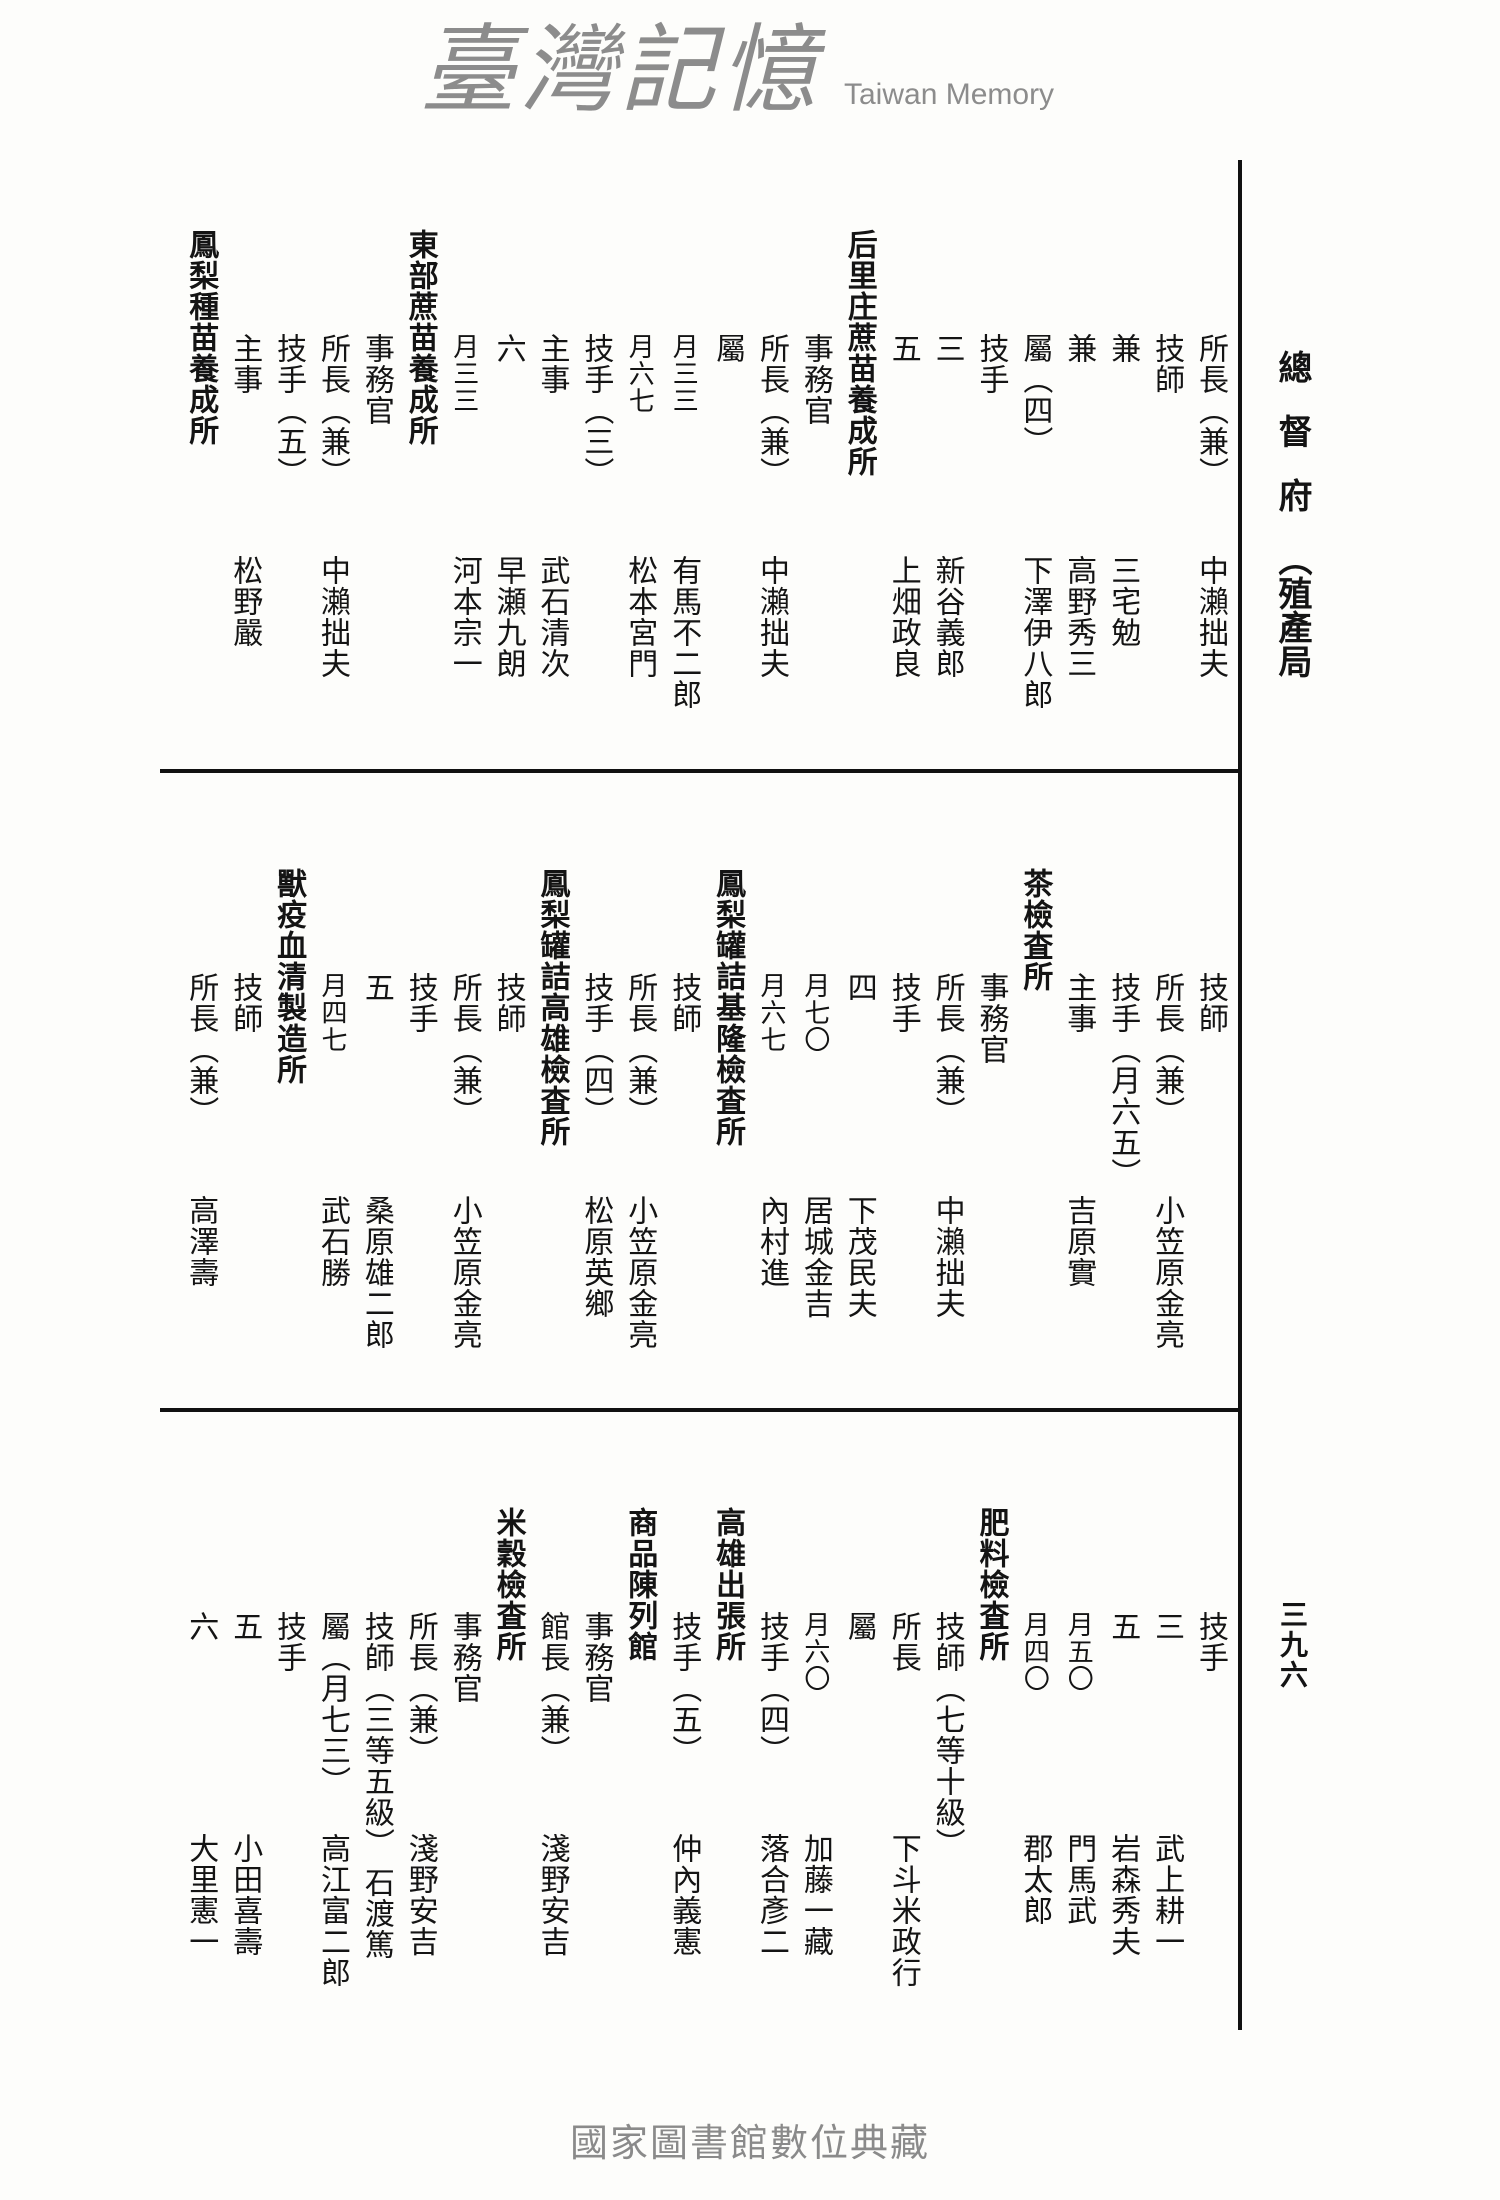 The image size is (1500, 2200). What do you see at coordinates (332, 1910) in the screenshot?
I see `staff-name: 高江富二郎` at bounding box center [332, 1910].